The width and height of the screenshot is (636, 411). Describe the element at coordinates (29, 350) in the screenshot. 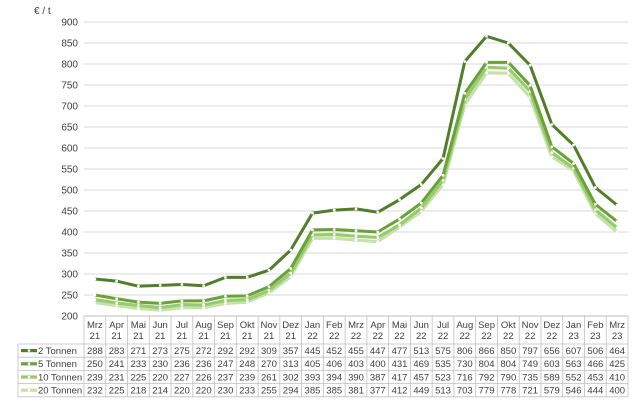

I see `legend-marker` at that location.